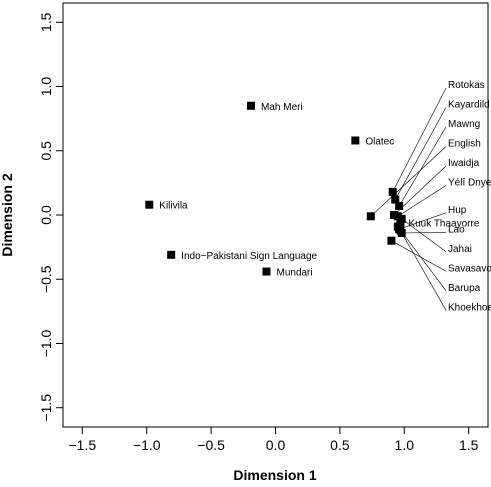  I want to click on y-tick-label: −1.5, so click(46, 408).